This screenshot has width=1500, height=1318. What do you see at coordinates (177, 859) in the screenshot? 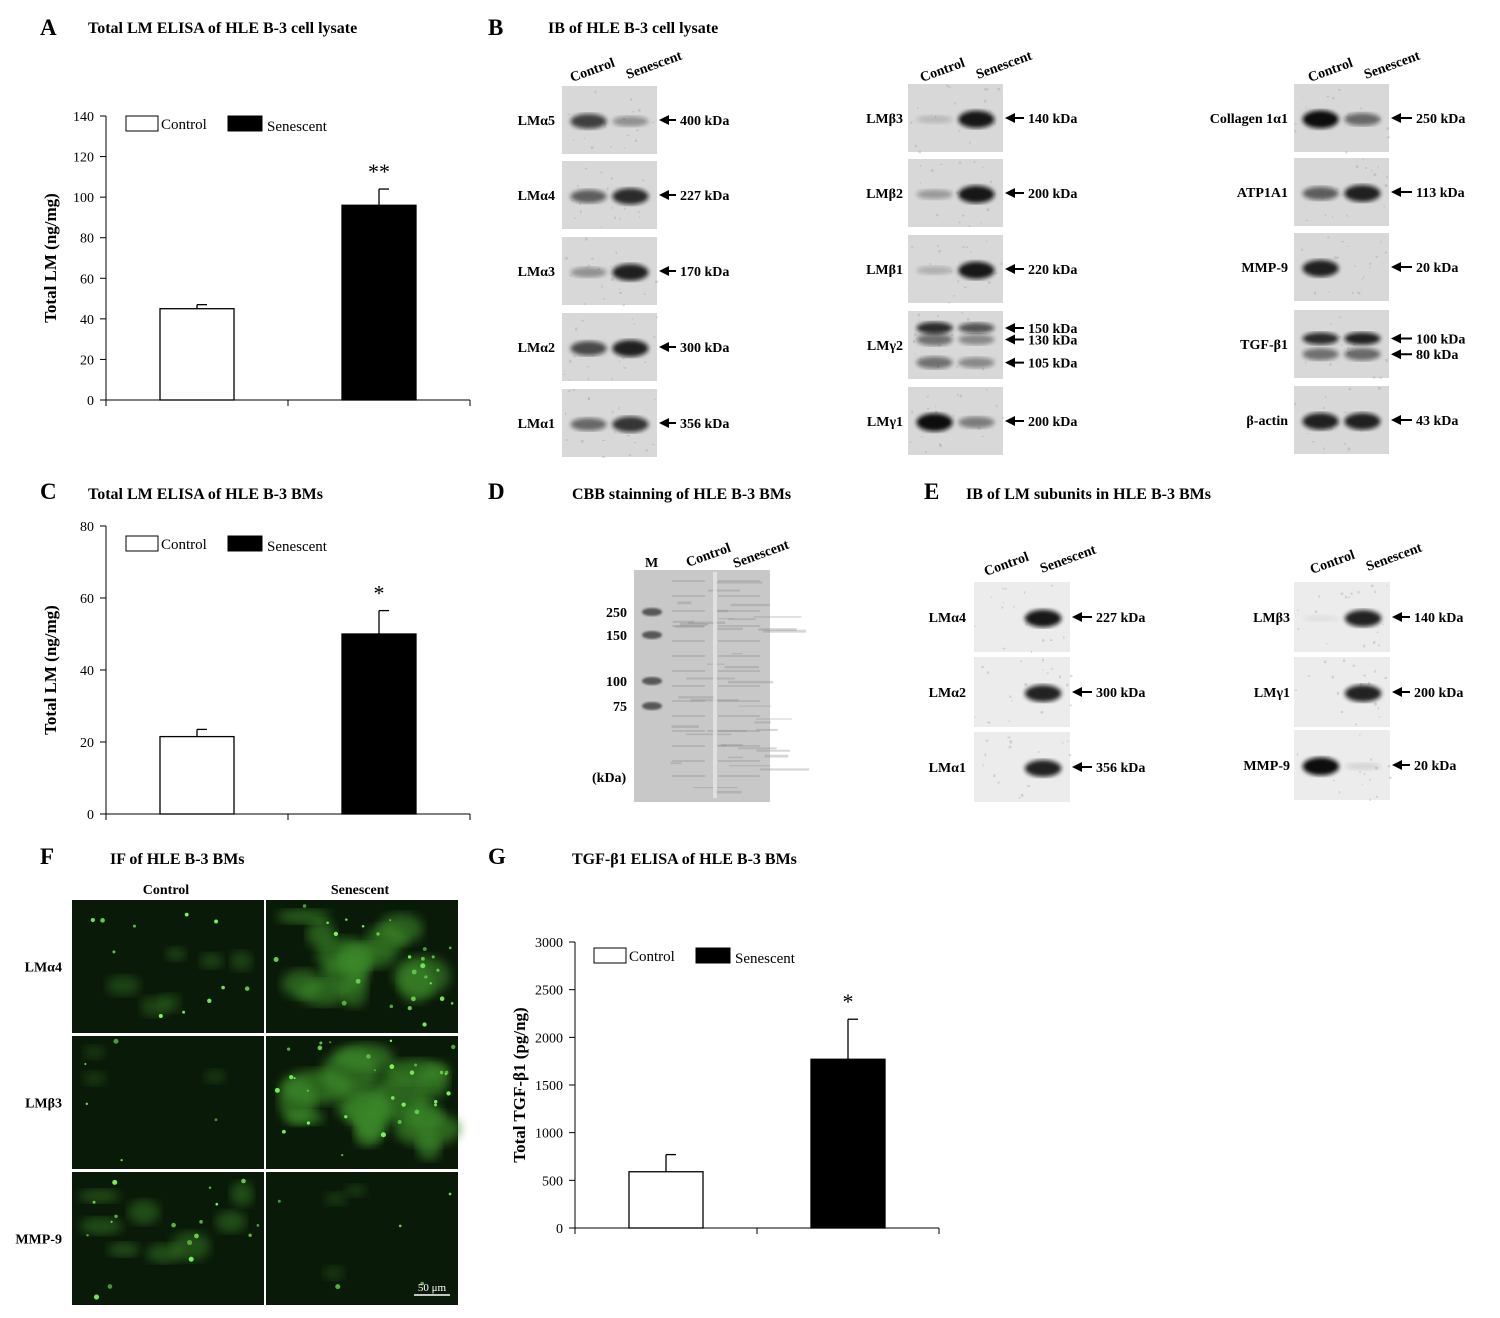
I see `panel-title-f: IF of HLE B-3 BMs` at bounding box center [177, 859].